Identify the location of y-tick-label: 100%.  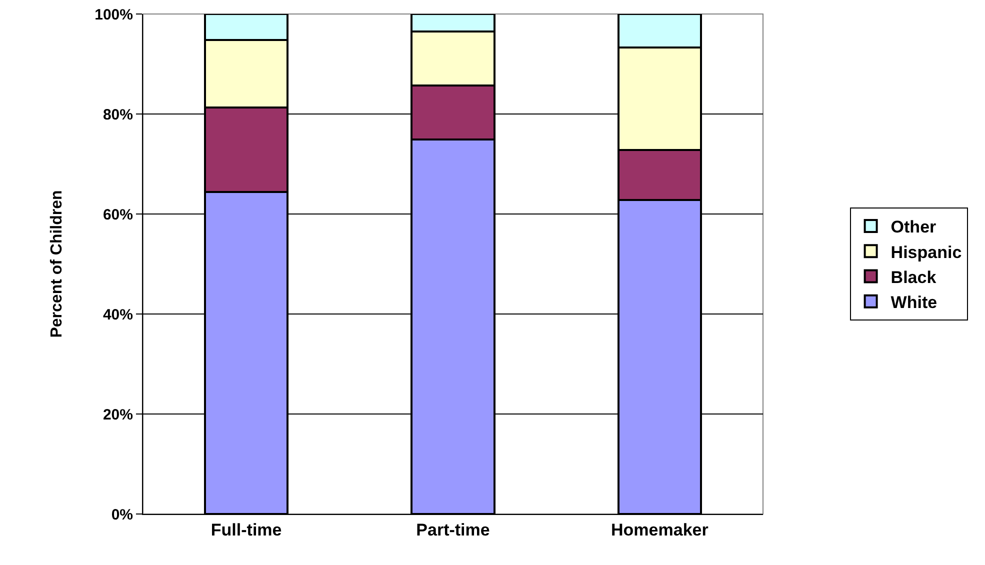
(113, 15).